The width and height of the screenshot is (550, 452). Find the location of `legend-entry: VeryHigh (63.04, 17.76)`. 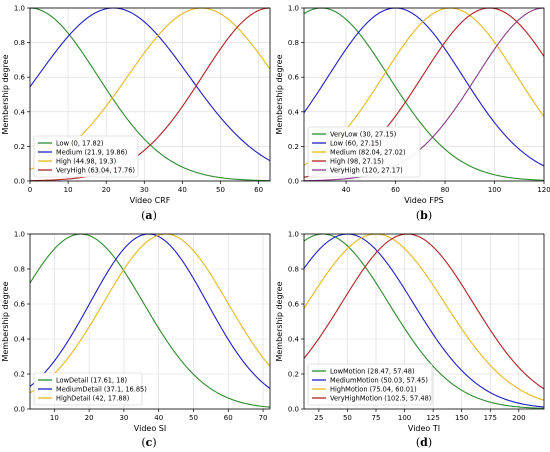

legend-entry: VeryHigh (63.04, 17.76) is located at coordinates (95, 170).